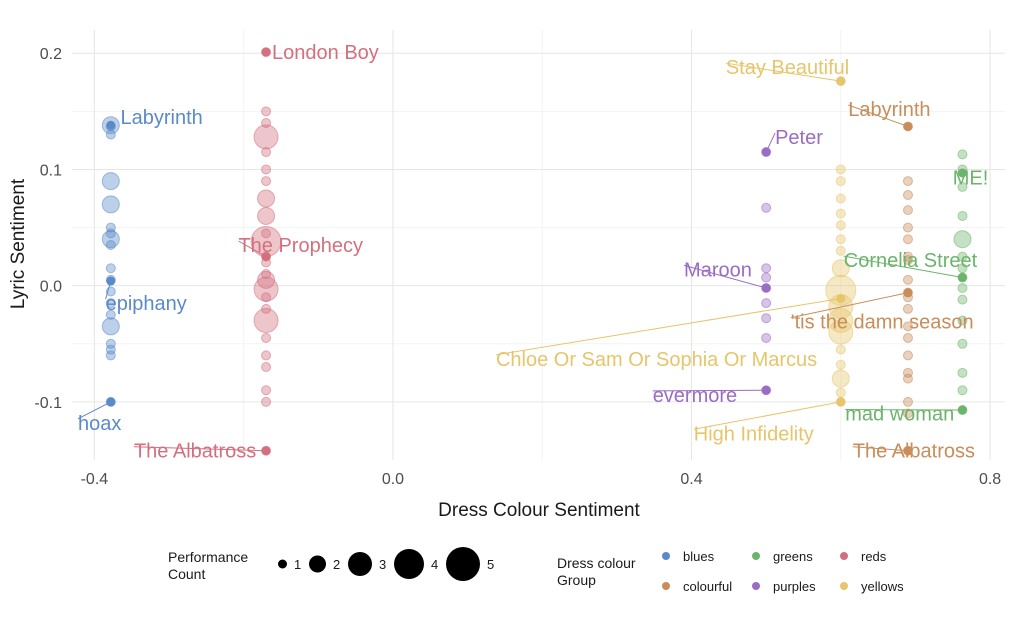  Describe the element at coordinates (799, 138) in the screenshot. I see `point-label: Peter` at that location.